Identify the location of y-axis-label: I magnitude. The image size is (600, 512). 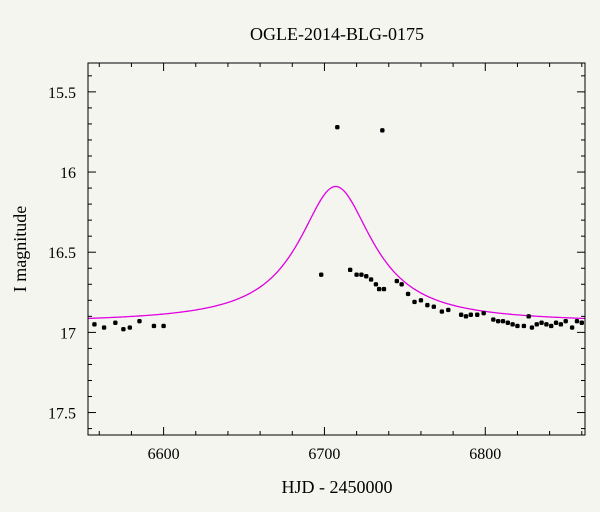
(20, 249).